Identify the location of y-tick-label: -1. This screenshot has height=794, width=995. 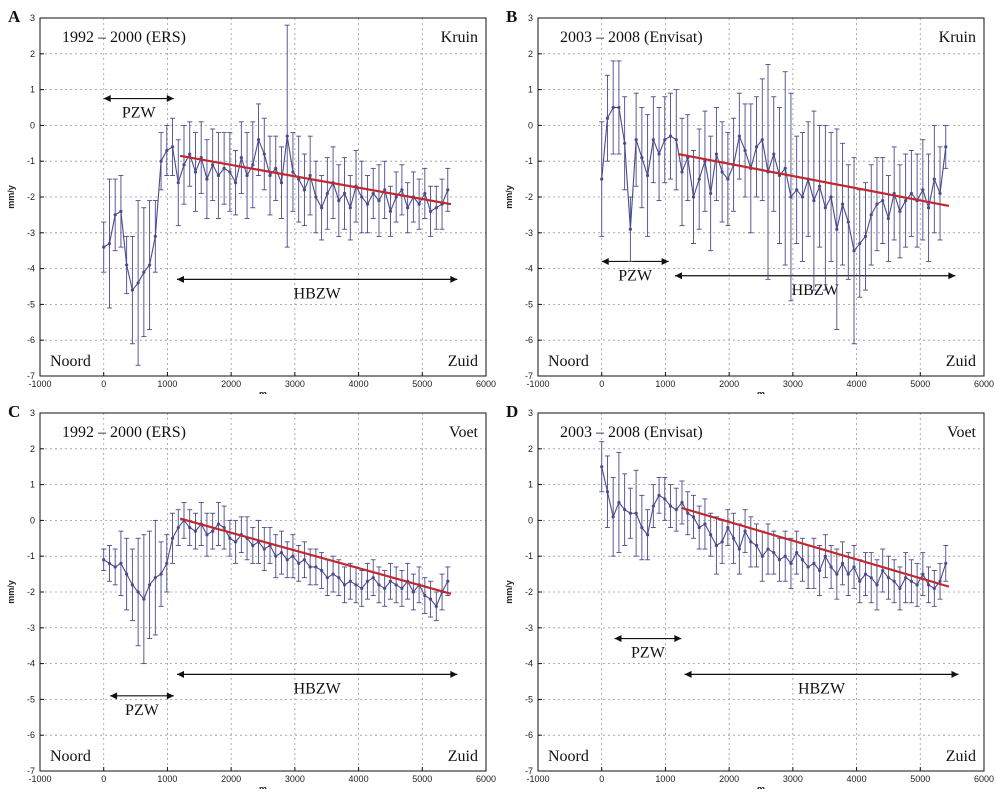
(31, 556).